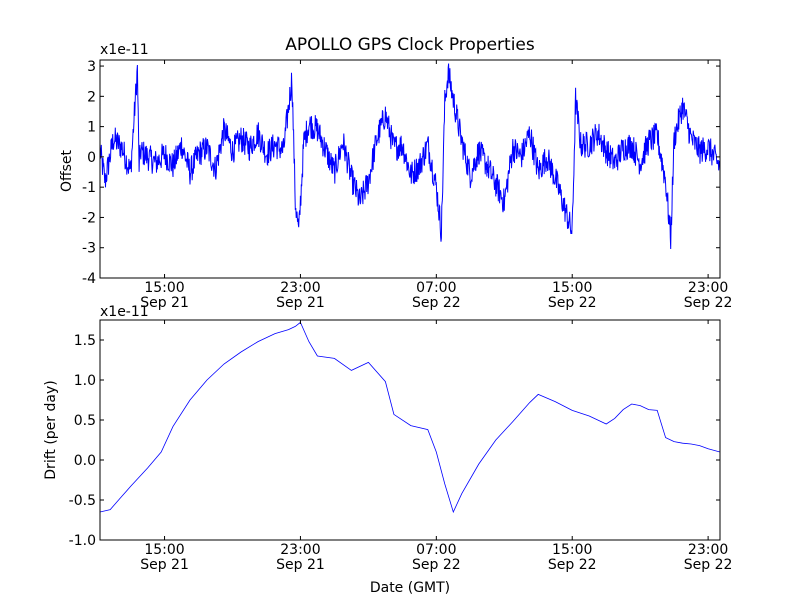  What do you see at coordinates (436, 550) in the screenshot?
I see `drift-x-tick-time: 07:00` at bounding box center [436, 550].